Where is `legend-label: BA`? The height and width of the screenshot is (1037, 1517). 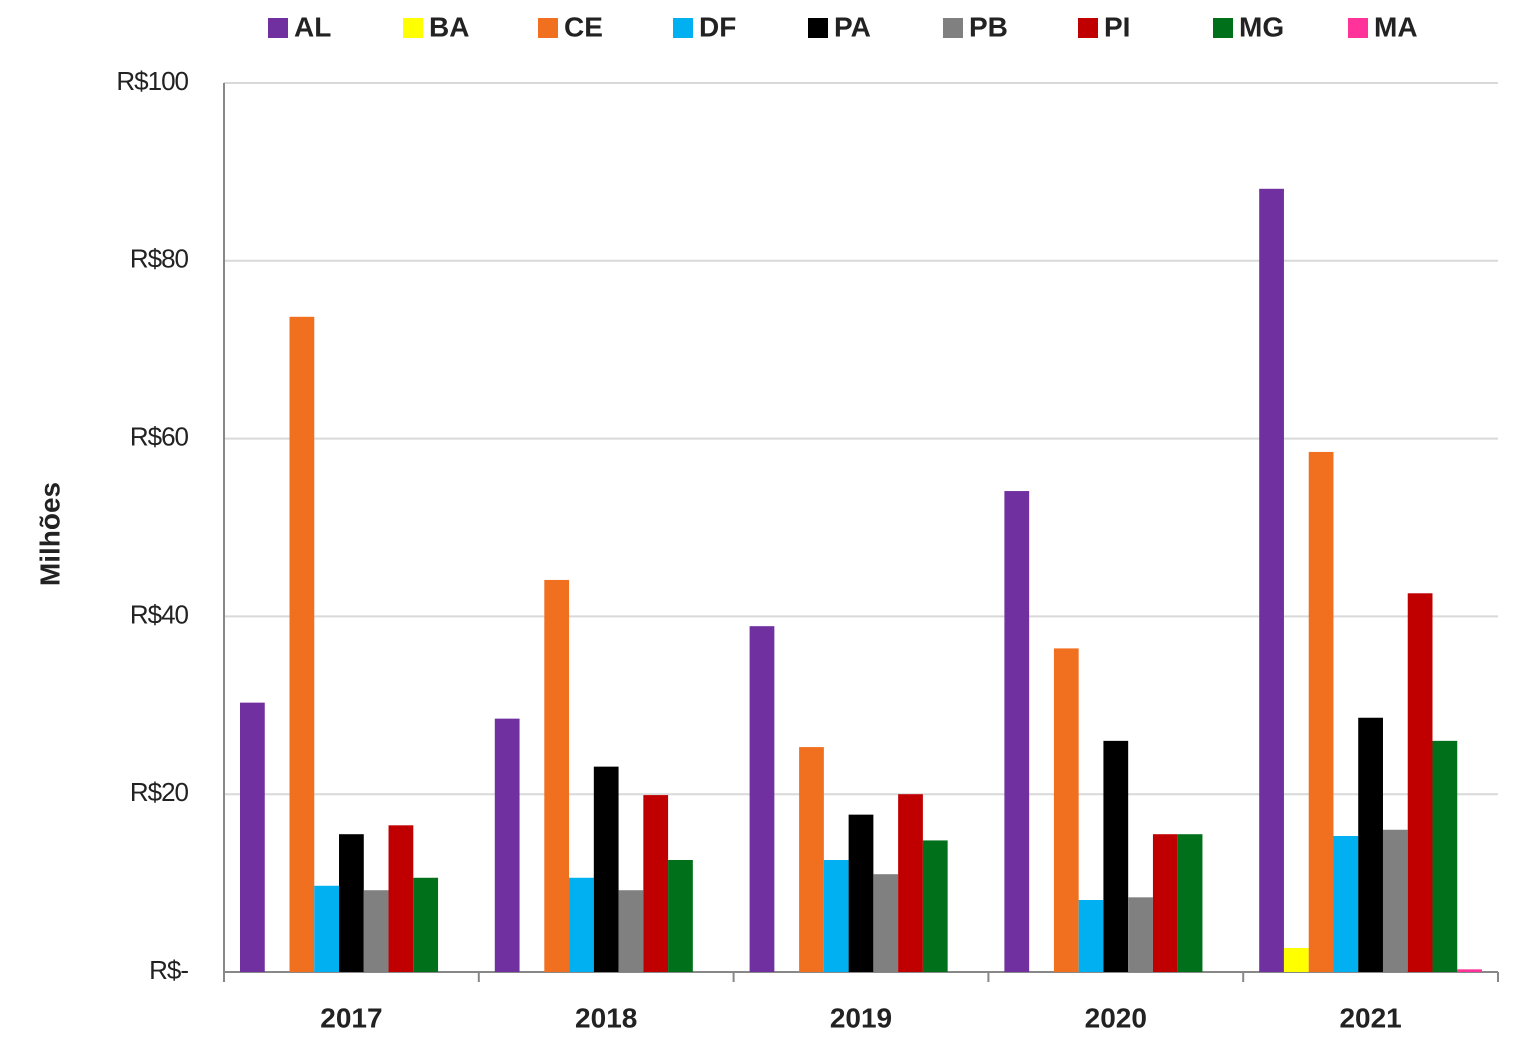 legend-label: BA is located at coordinates (449, 26).